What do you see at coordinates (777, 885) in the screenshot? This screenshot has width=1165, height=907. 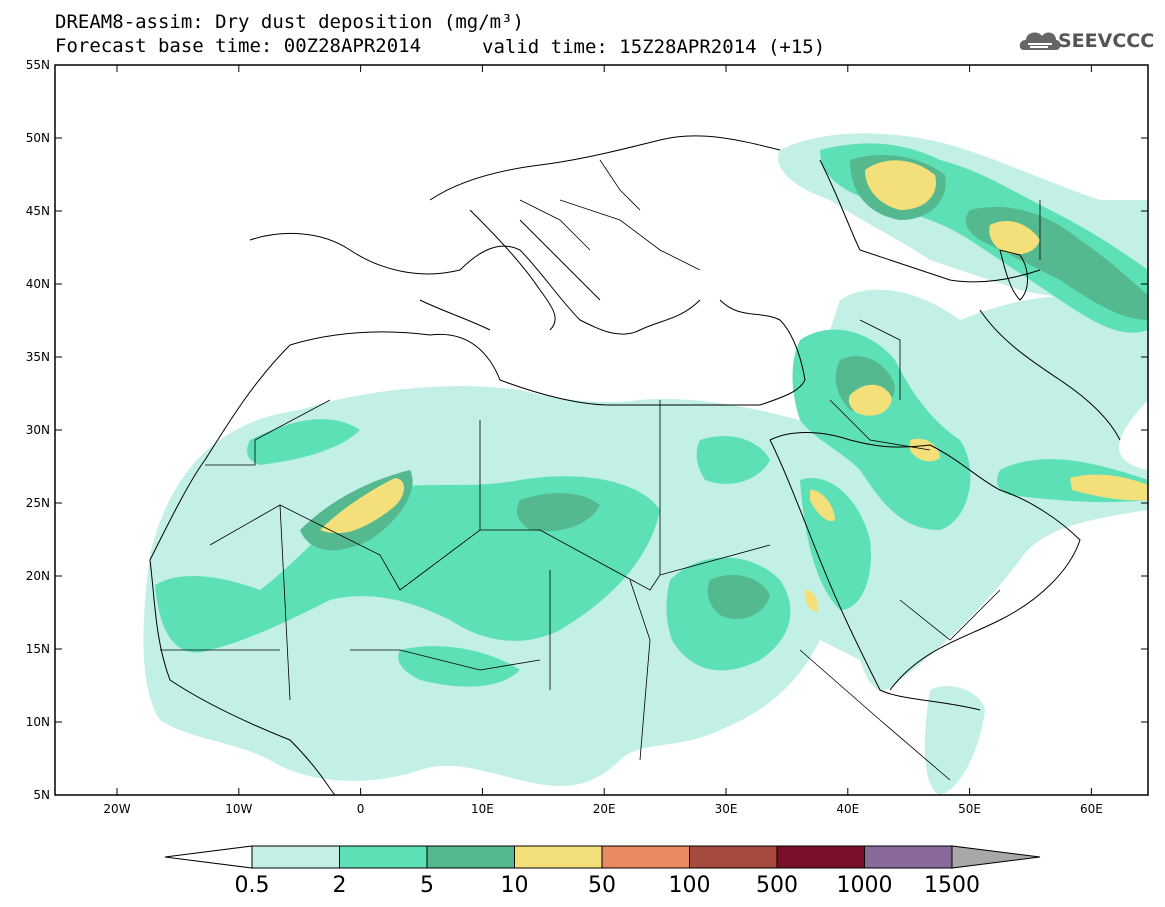 I see `colorbar-label: 500` at bounding box center [777, 885].